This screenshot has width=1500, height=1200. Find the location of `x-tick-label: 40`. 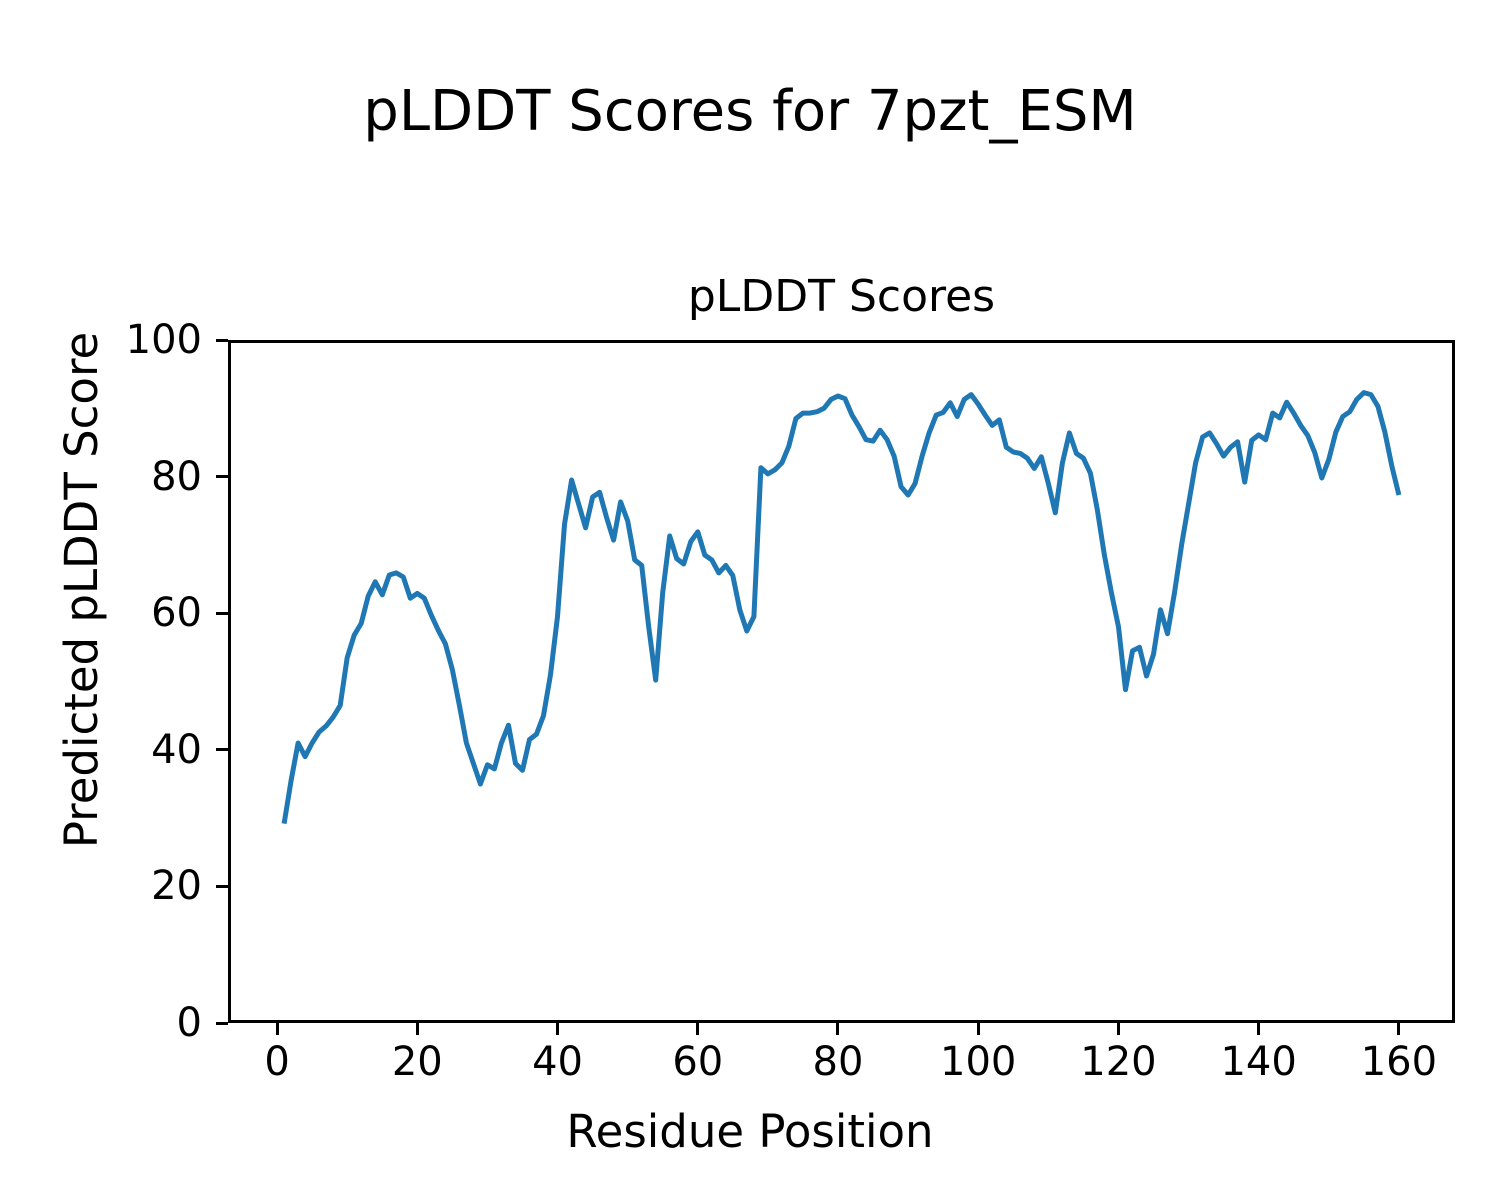

x-tick-label: 40 is located at coordinates (557, 1062).